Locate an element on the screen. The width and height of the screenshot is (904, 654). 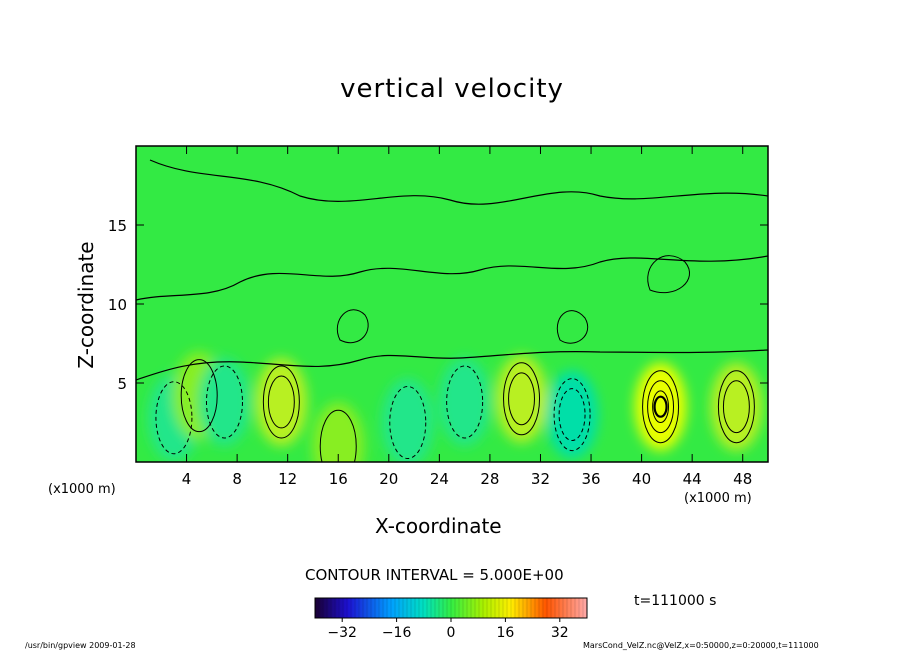
x-unit-label-left: (x1000 m) is located at coordinates (82, 489).